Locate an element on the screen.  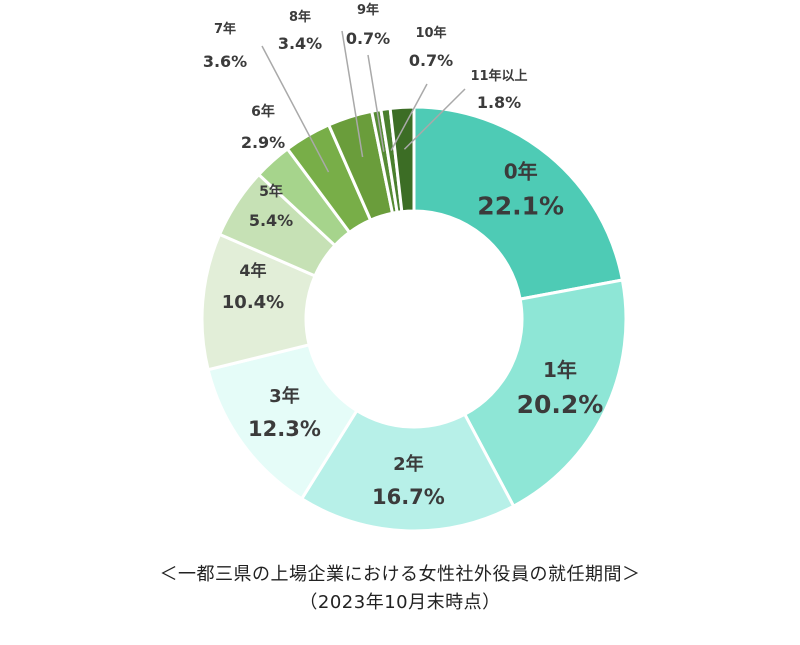
slice-label-4: 4年 is located at coordinates (252, 270).